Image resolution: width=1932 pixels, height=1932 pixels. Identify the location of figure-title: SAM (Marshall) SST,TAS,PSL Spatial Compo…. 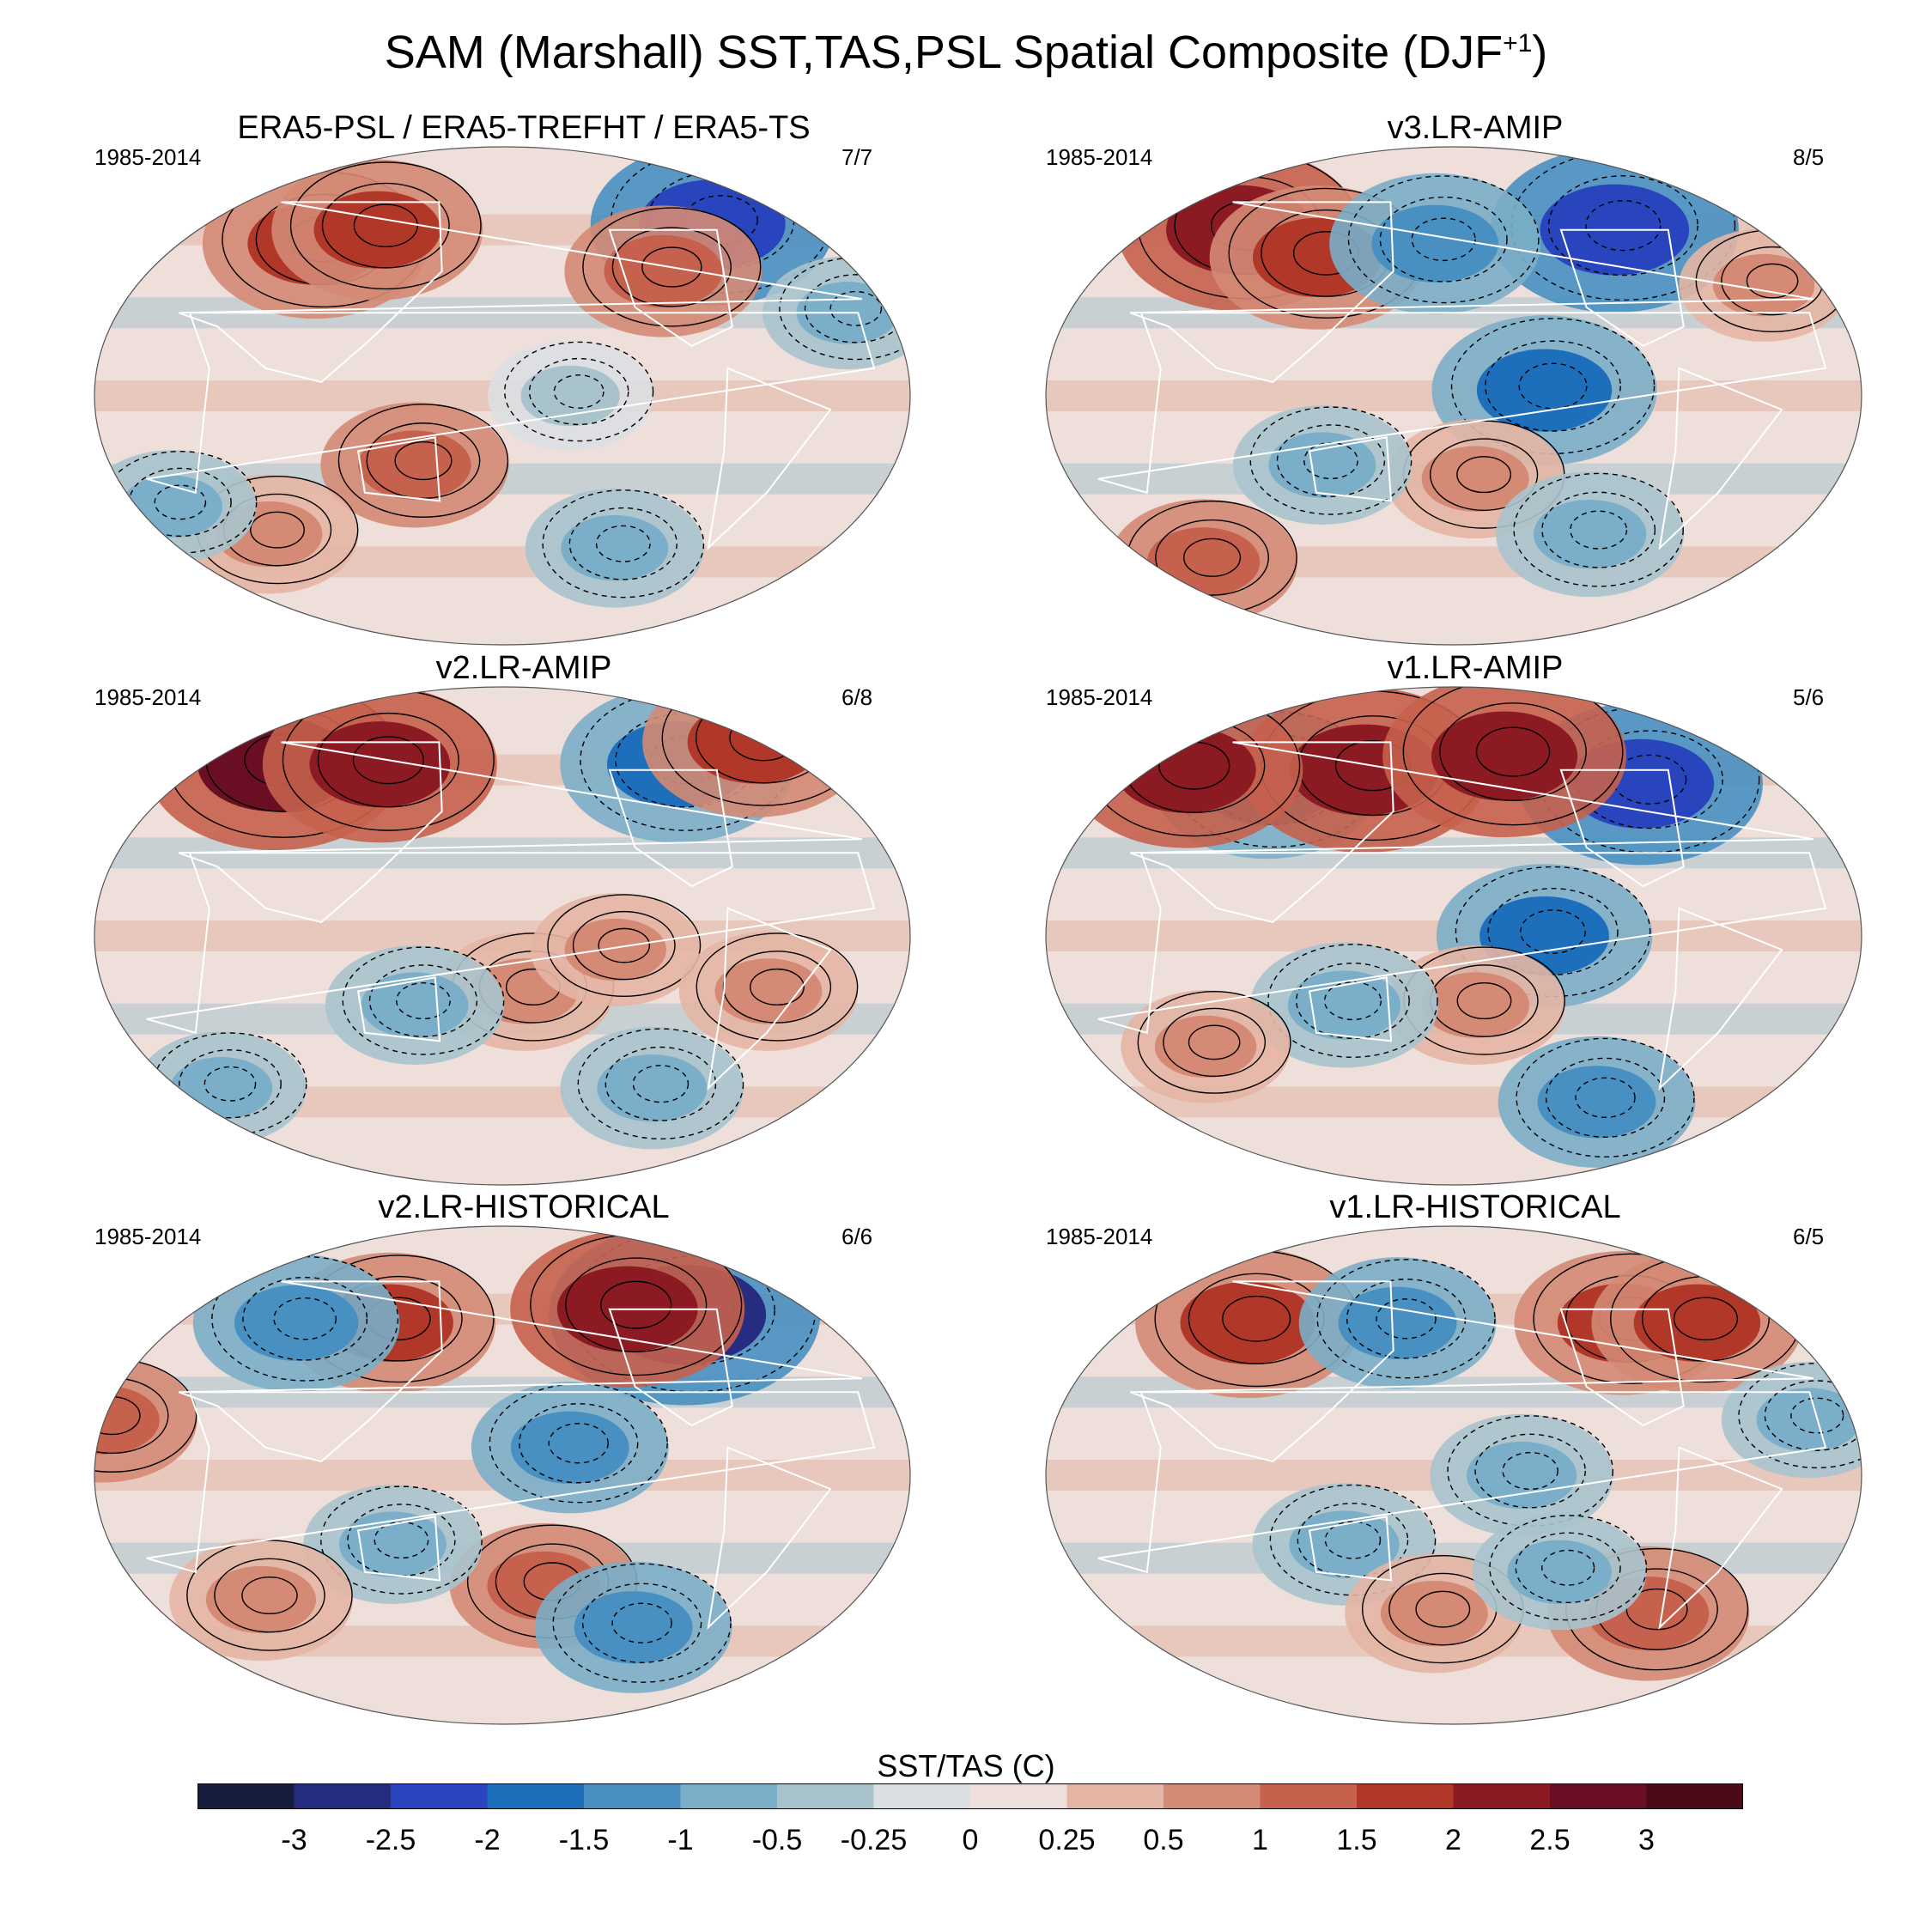
(966, 52).